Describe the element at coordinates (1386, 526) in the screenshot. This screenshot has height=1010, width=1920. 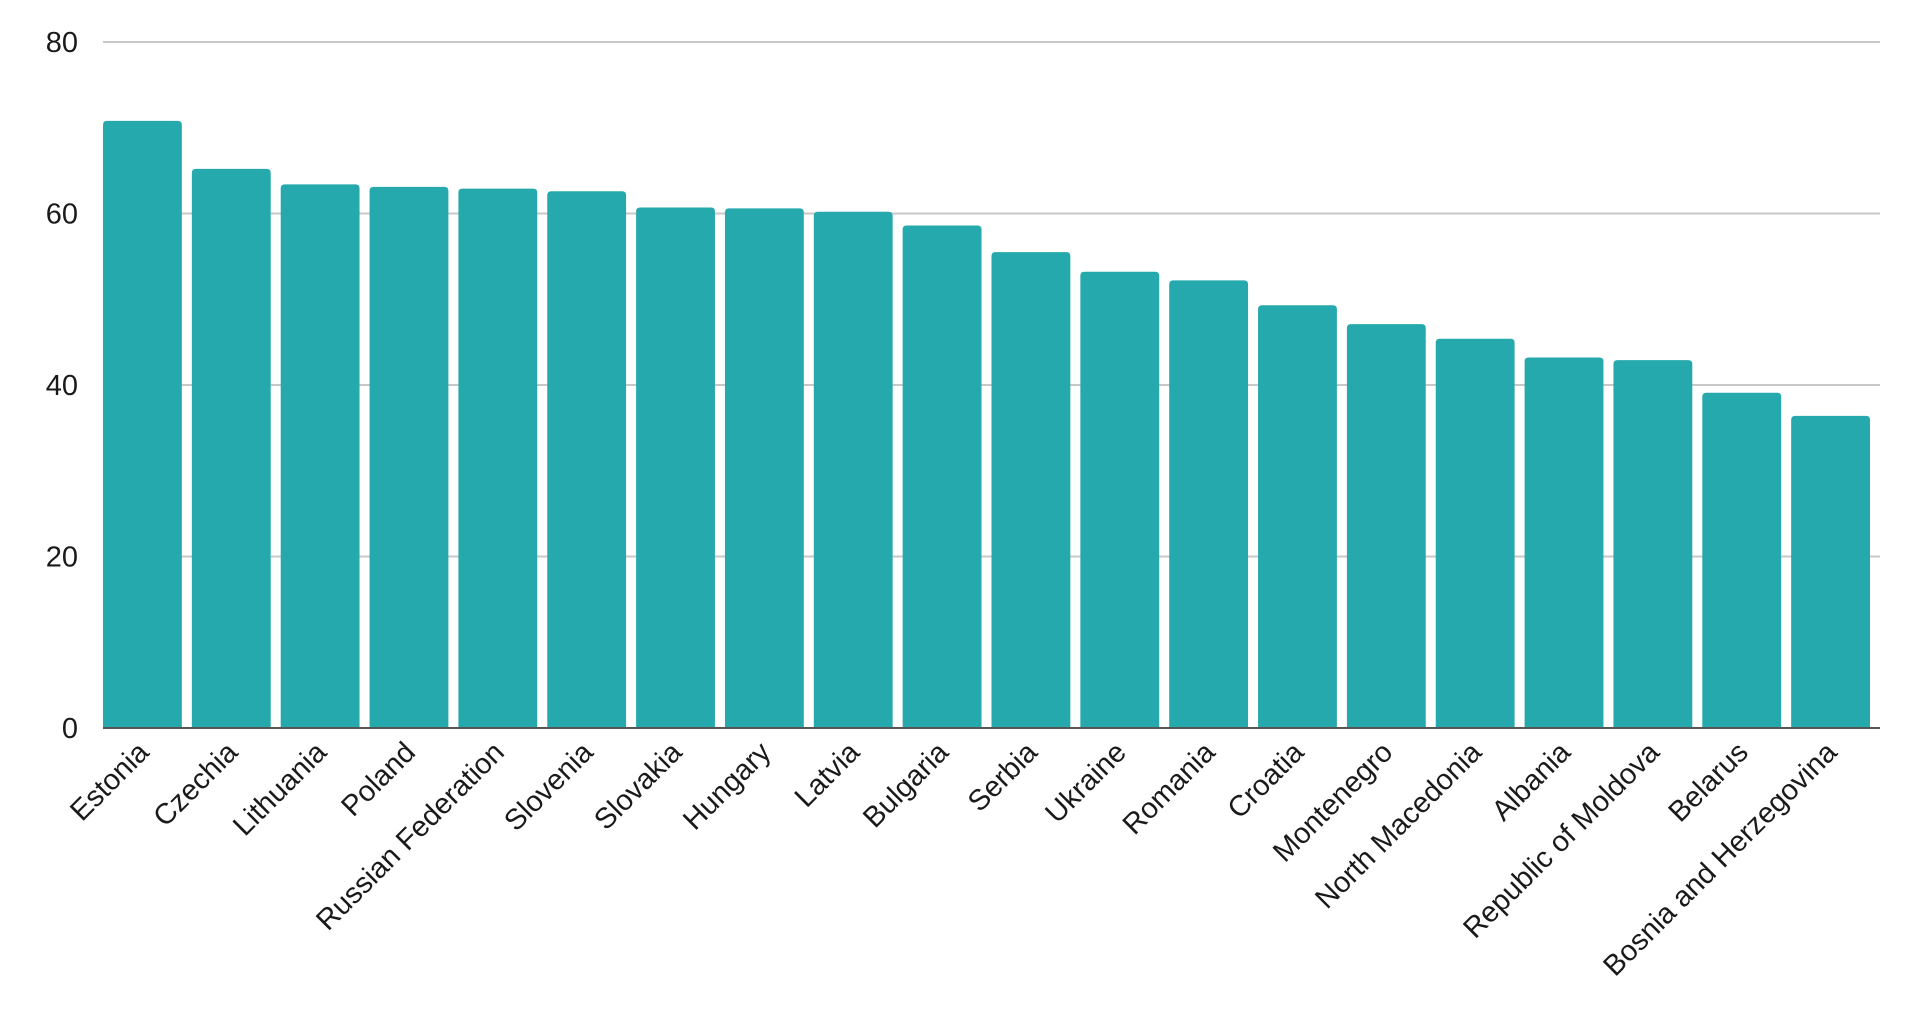
I see `bar-montenegro` at that location.